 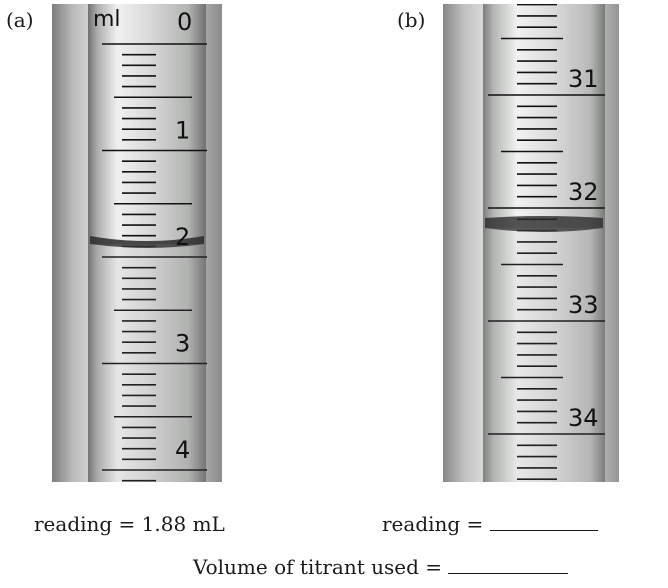 I want to click on graduation-marks-b, so click(x=546, y=242).